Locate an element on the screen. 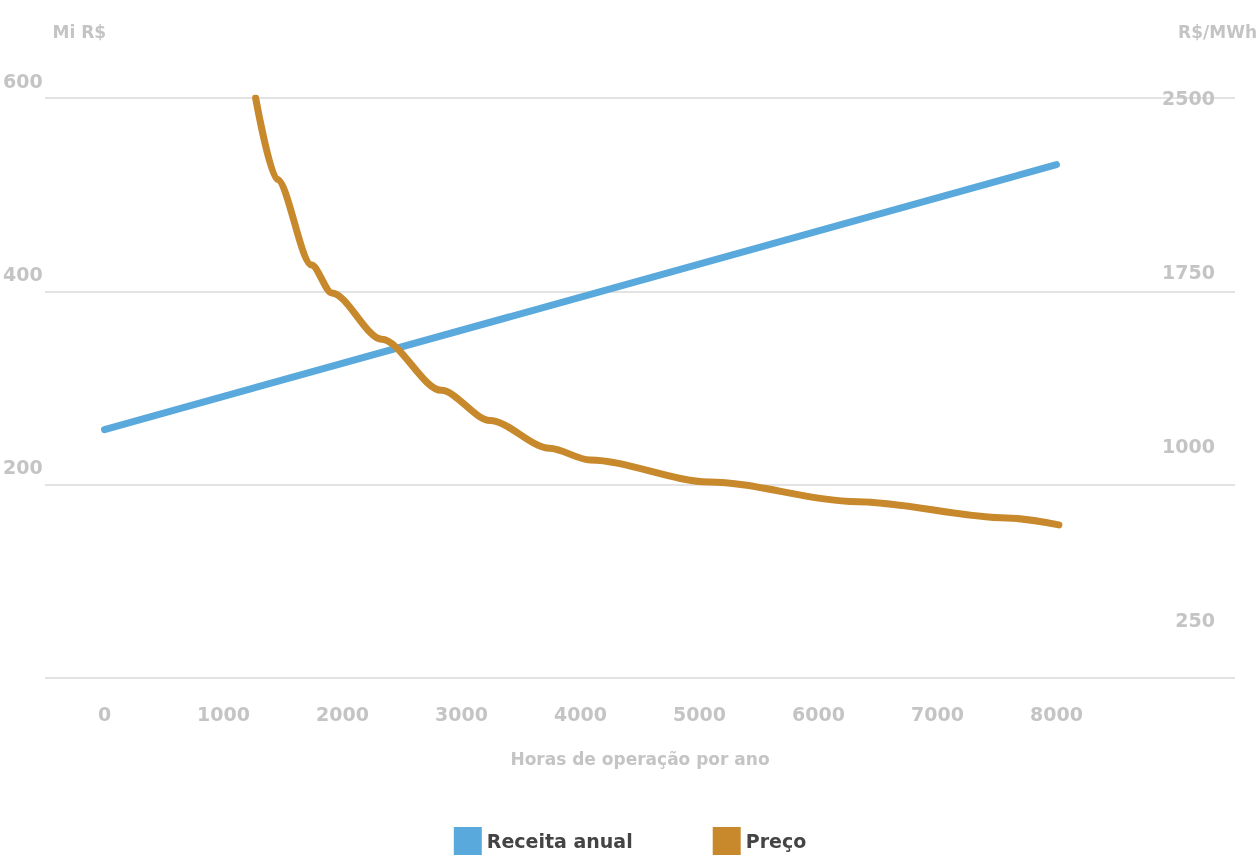 This screenshot has height=860, width=1260. x-tick-label: 6000 is located at coordinates (818, 713).